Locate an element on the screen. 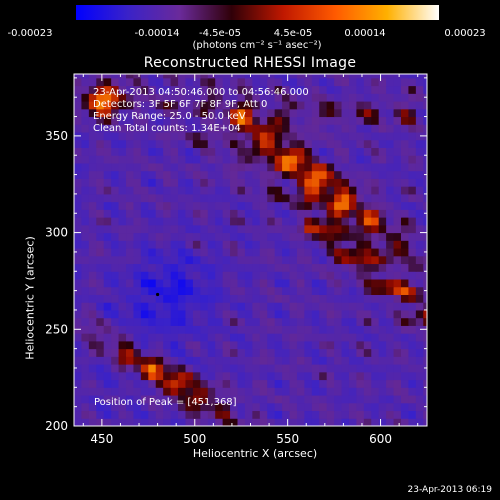  detectors-annotation: Detectors: 3F 5F 6F 7F 8F 9F, Att 0 is located at coordinates (180, 104).